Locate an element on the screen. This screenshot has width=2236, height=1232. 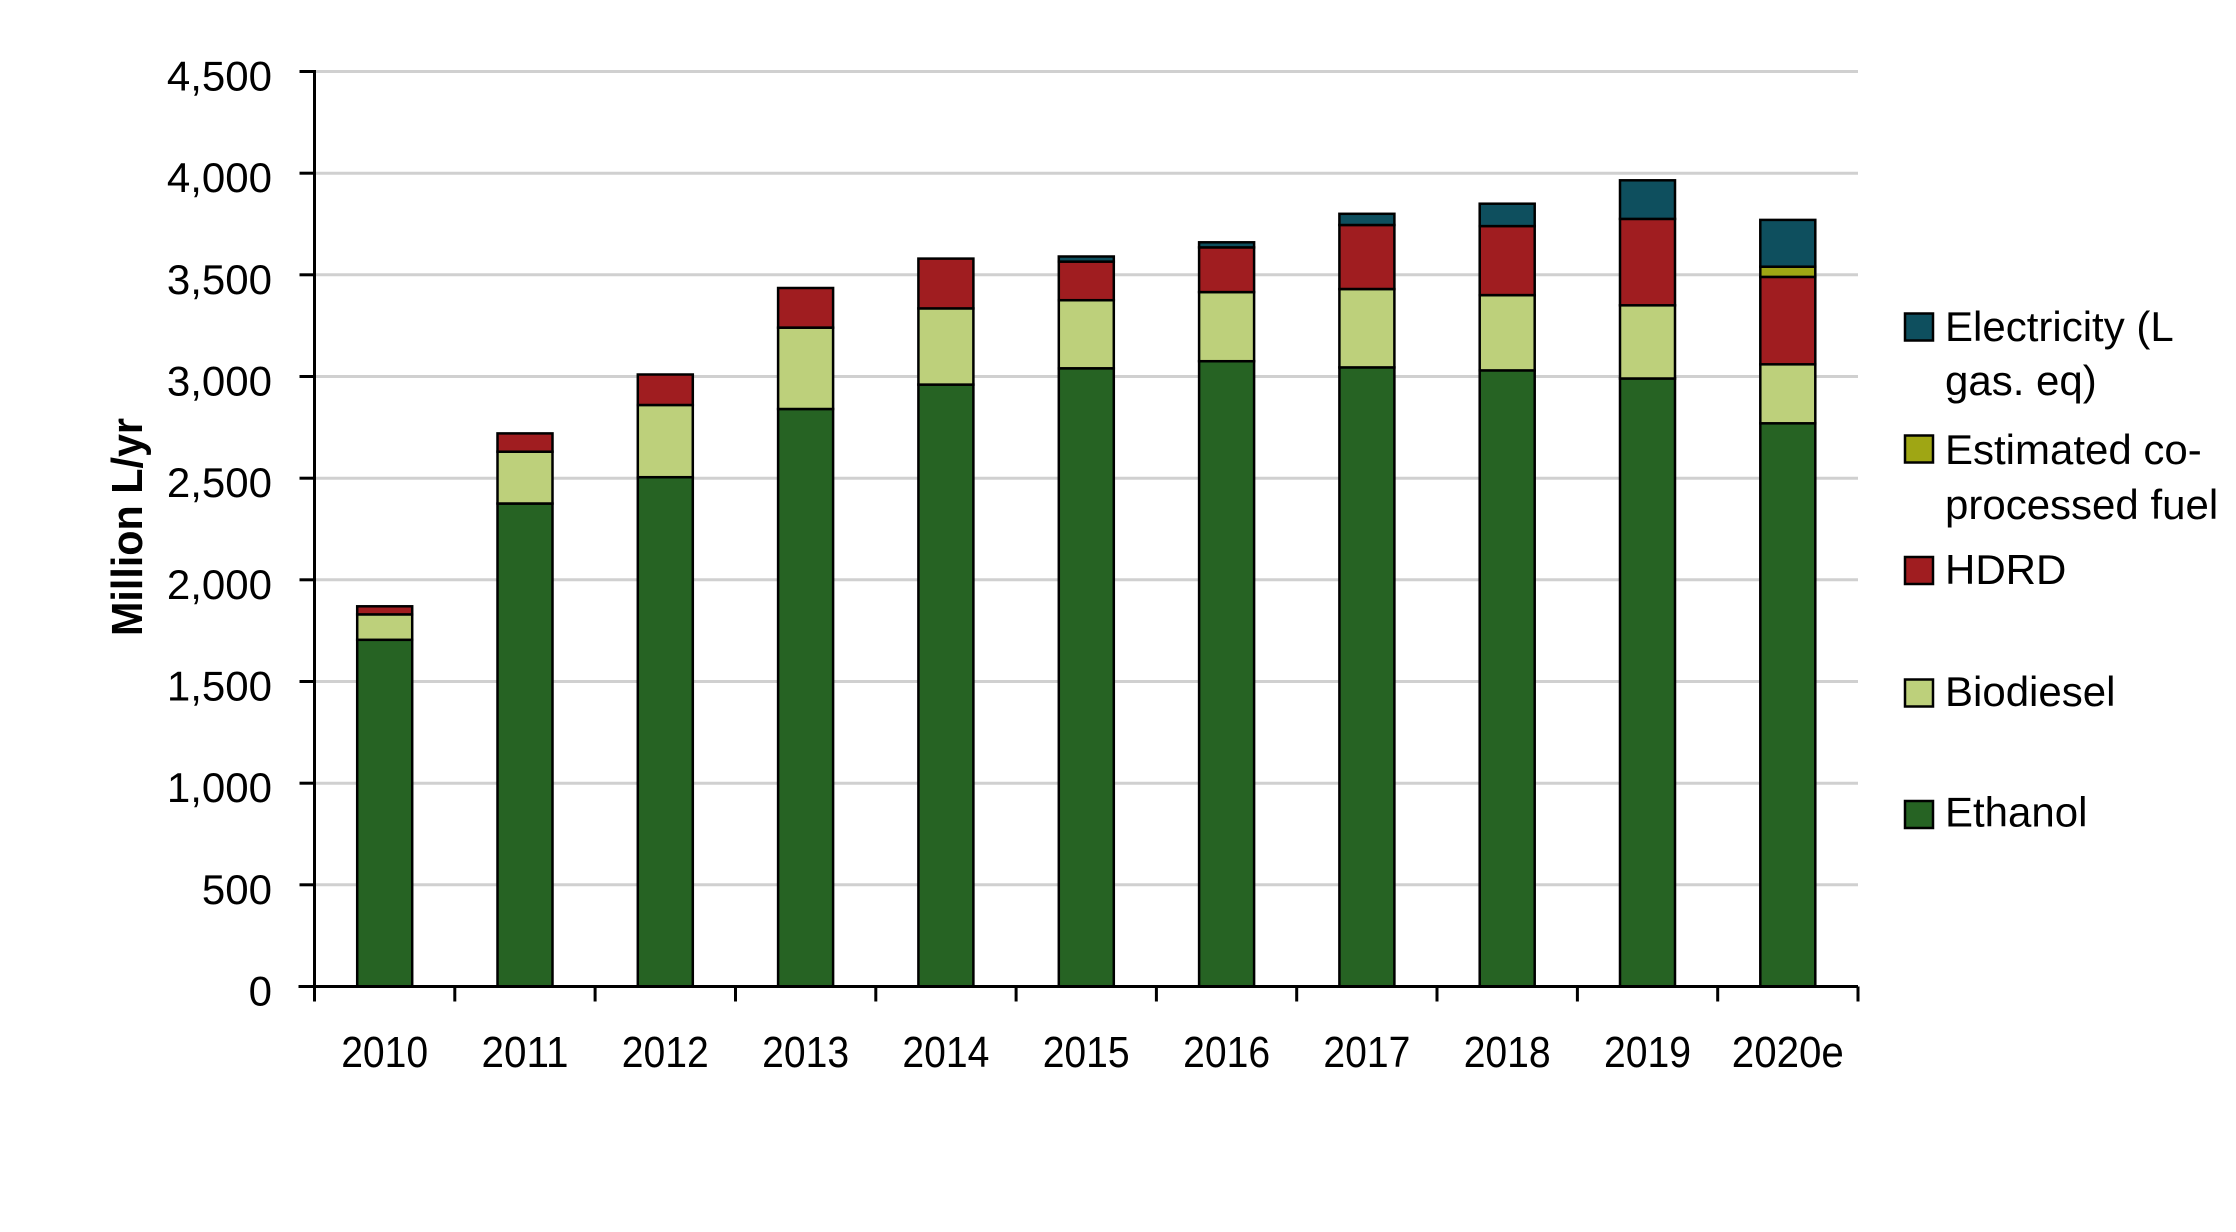
svg-text: 2,500 is located at coordinates (219, 482).